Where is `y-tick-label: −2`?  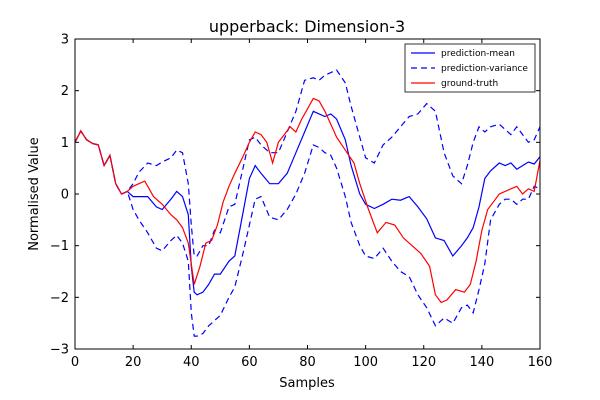
y-tick-label: −2 is located at coordinates (59, 298).